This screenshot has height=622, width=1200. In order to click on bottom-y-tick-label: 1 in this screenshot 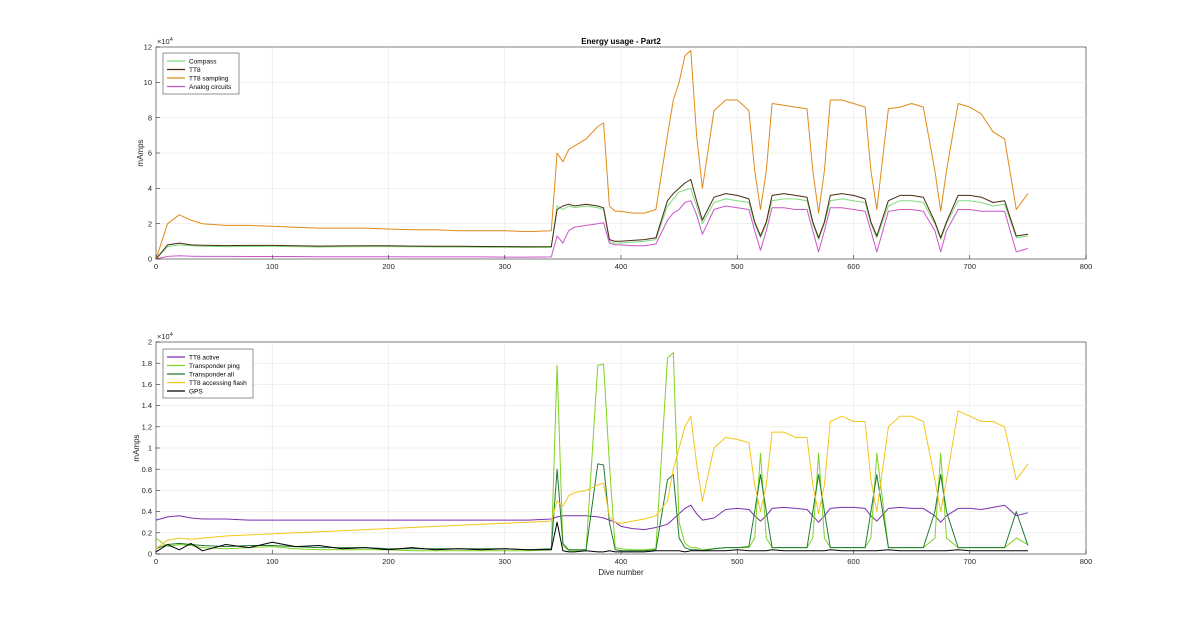, I will do `click(150, 448)`.